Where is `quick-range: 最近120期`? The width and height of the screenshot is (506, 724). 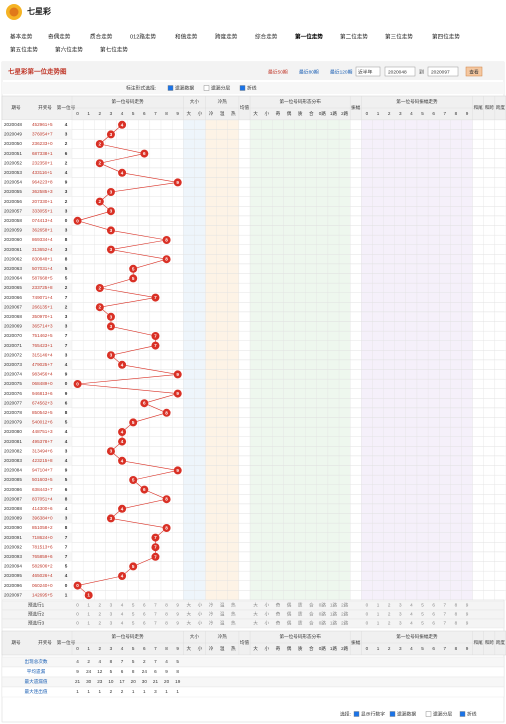 quick-range: 最近120期 is located at coordinates (341, 71).